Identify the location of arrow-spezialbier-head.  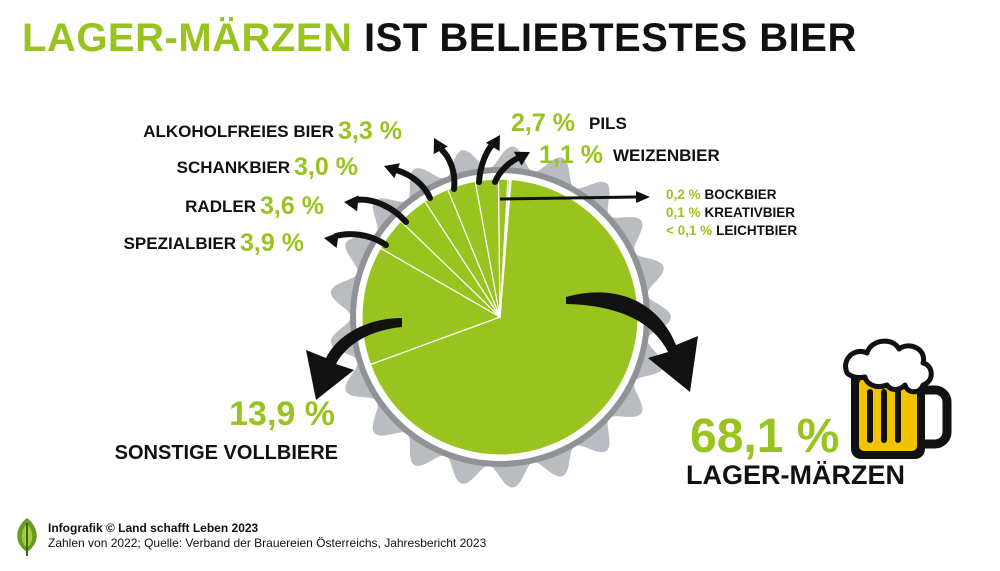
(331, 240).